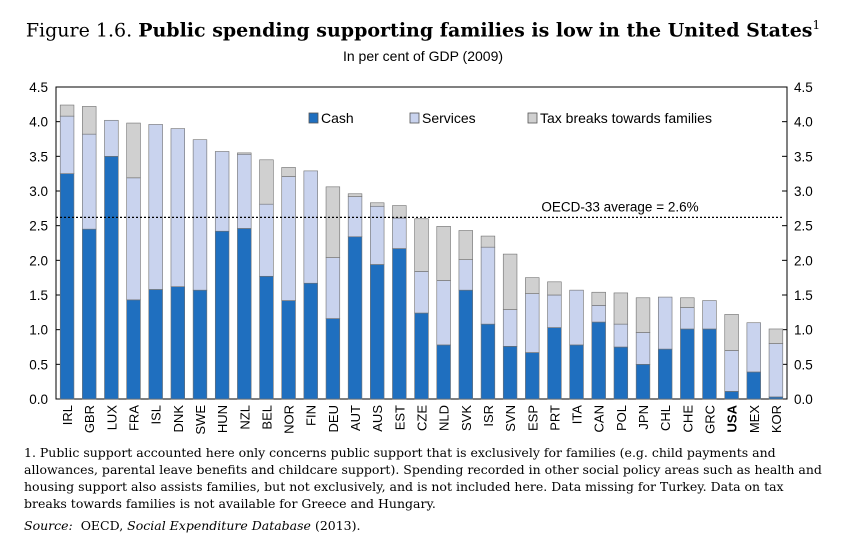 The width and height of the screenshot is (846, 538). Describe the element at coordinates (598, 360) in the screenshot. I see `bar-cash-can` at that location.